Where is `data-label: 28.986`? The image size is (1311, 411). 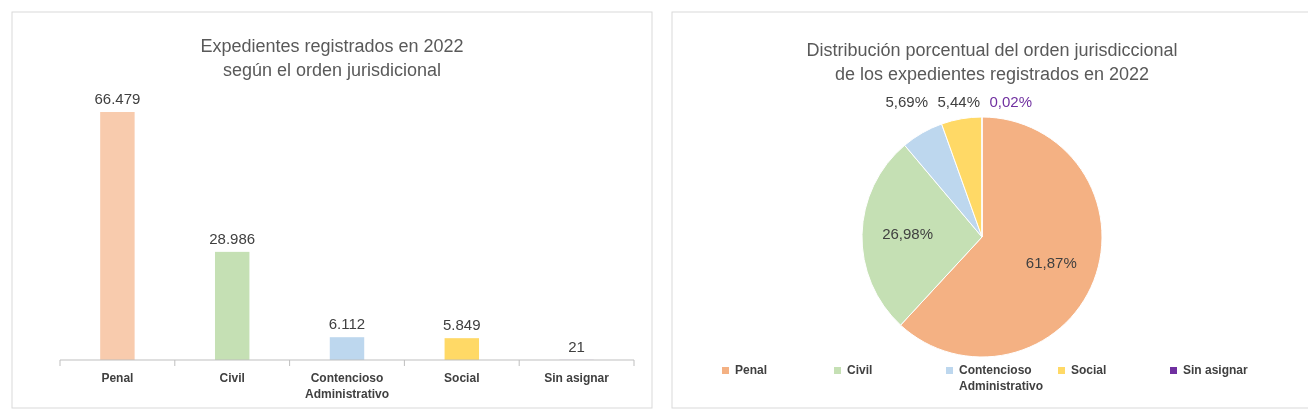
data-label: 28.986 is located at coordinates (232, 238).